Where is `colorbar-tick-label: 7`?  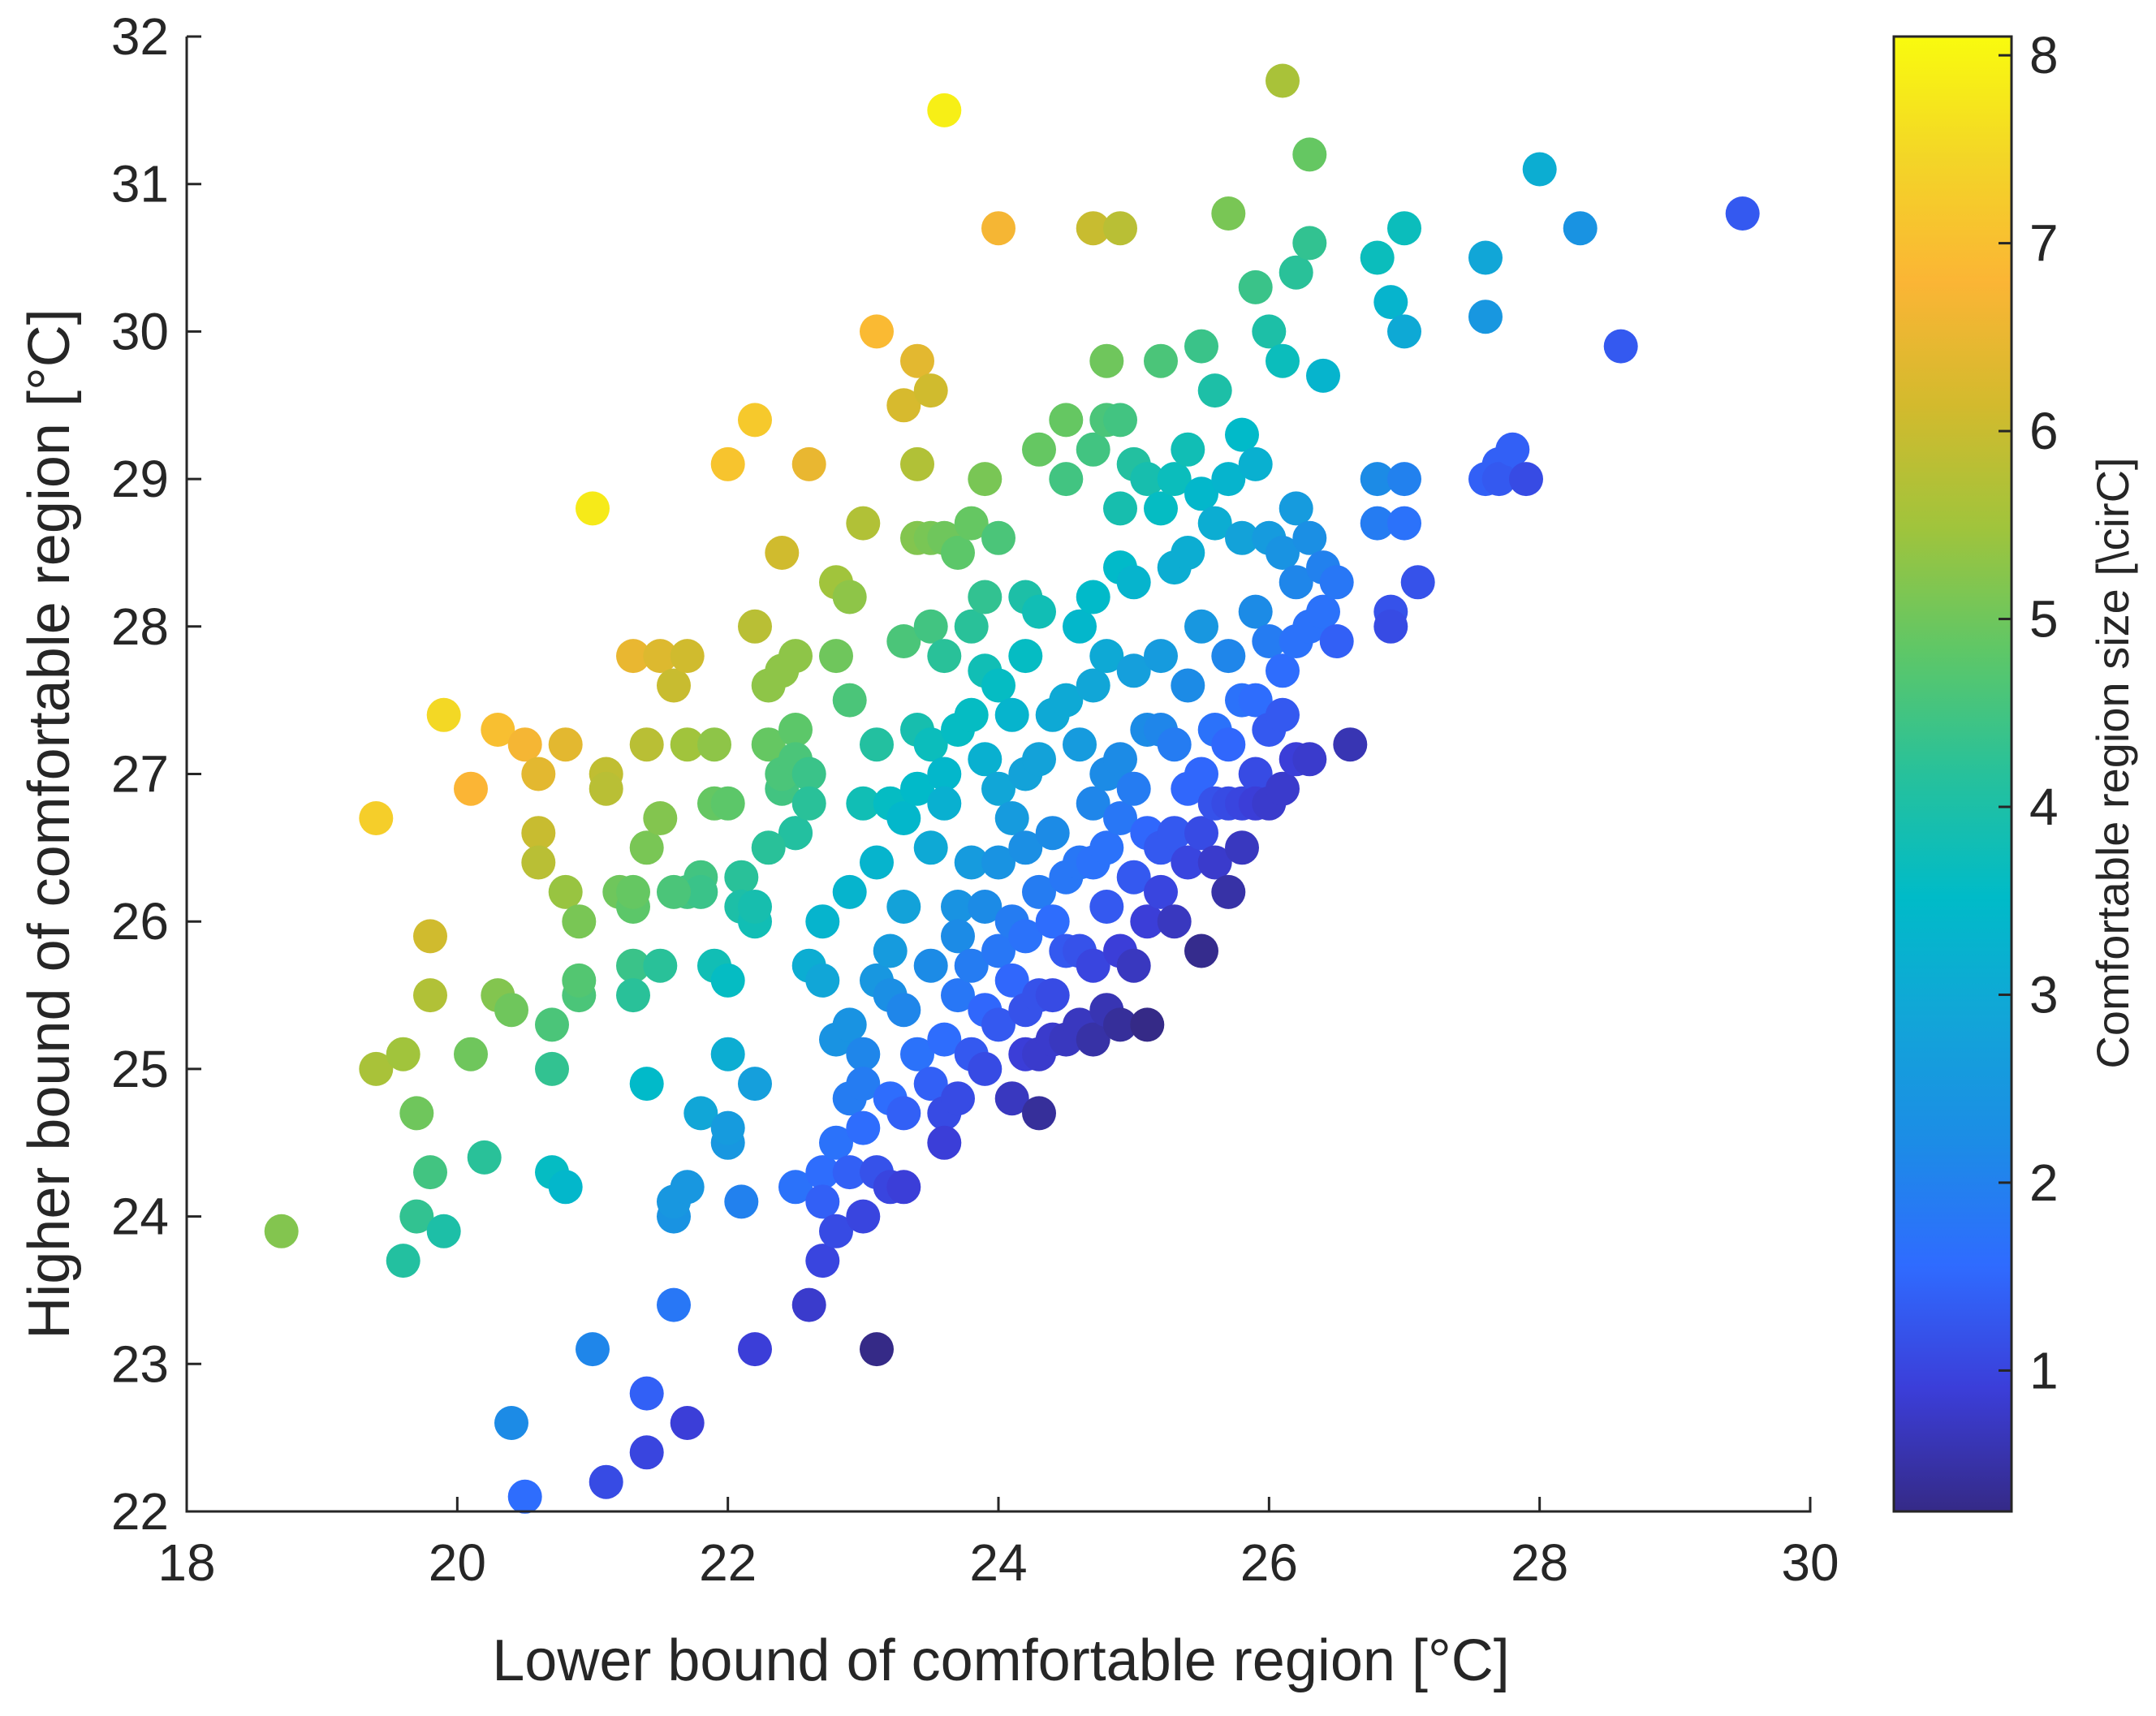 colorbar-tick-label: 7 is located at coordinates (2044, 244).